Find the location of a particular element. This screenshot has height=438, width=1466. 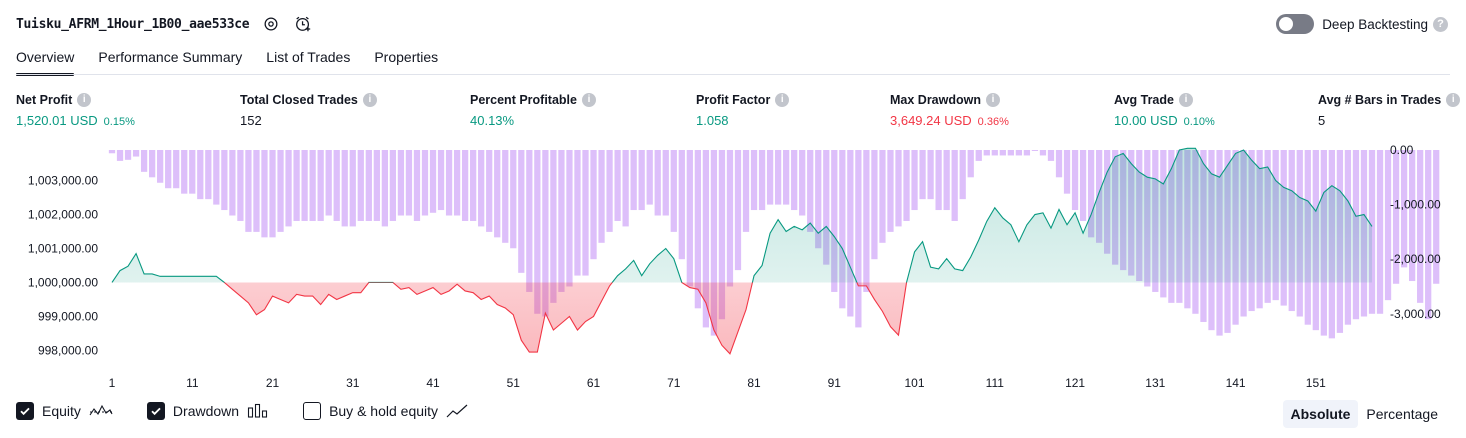

equity-area-down is located at coordinates (742, 318).